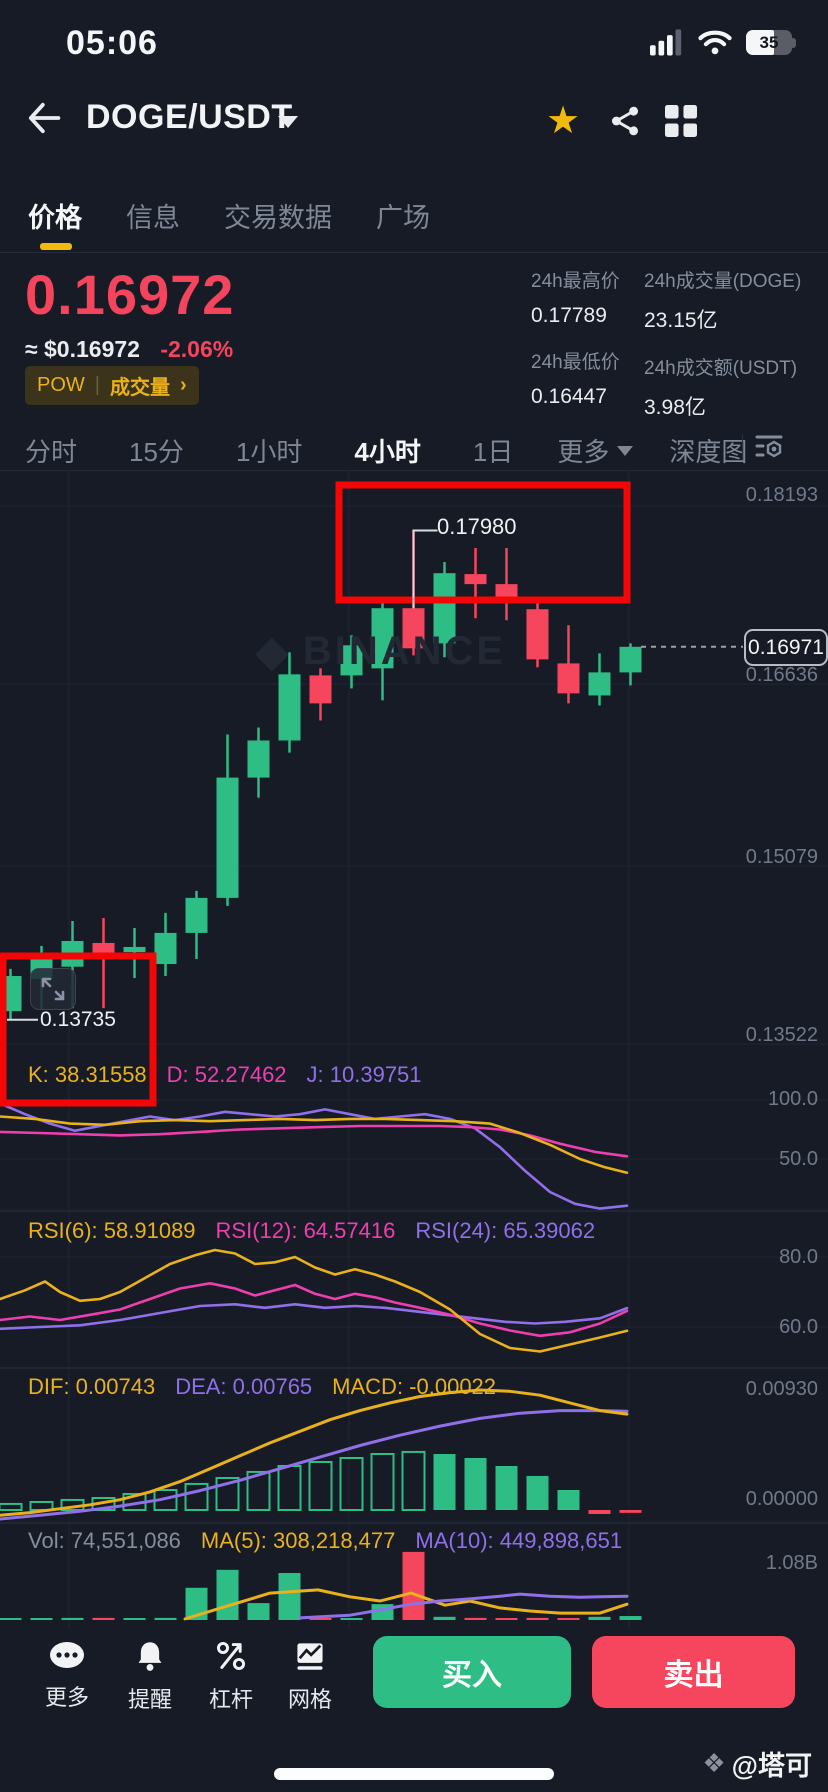  What do you see at coordinates (310, 1677) in the screenshot?
I see `grid-trading-button: 网格` at bounding box center [310, 1677].